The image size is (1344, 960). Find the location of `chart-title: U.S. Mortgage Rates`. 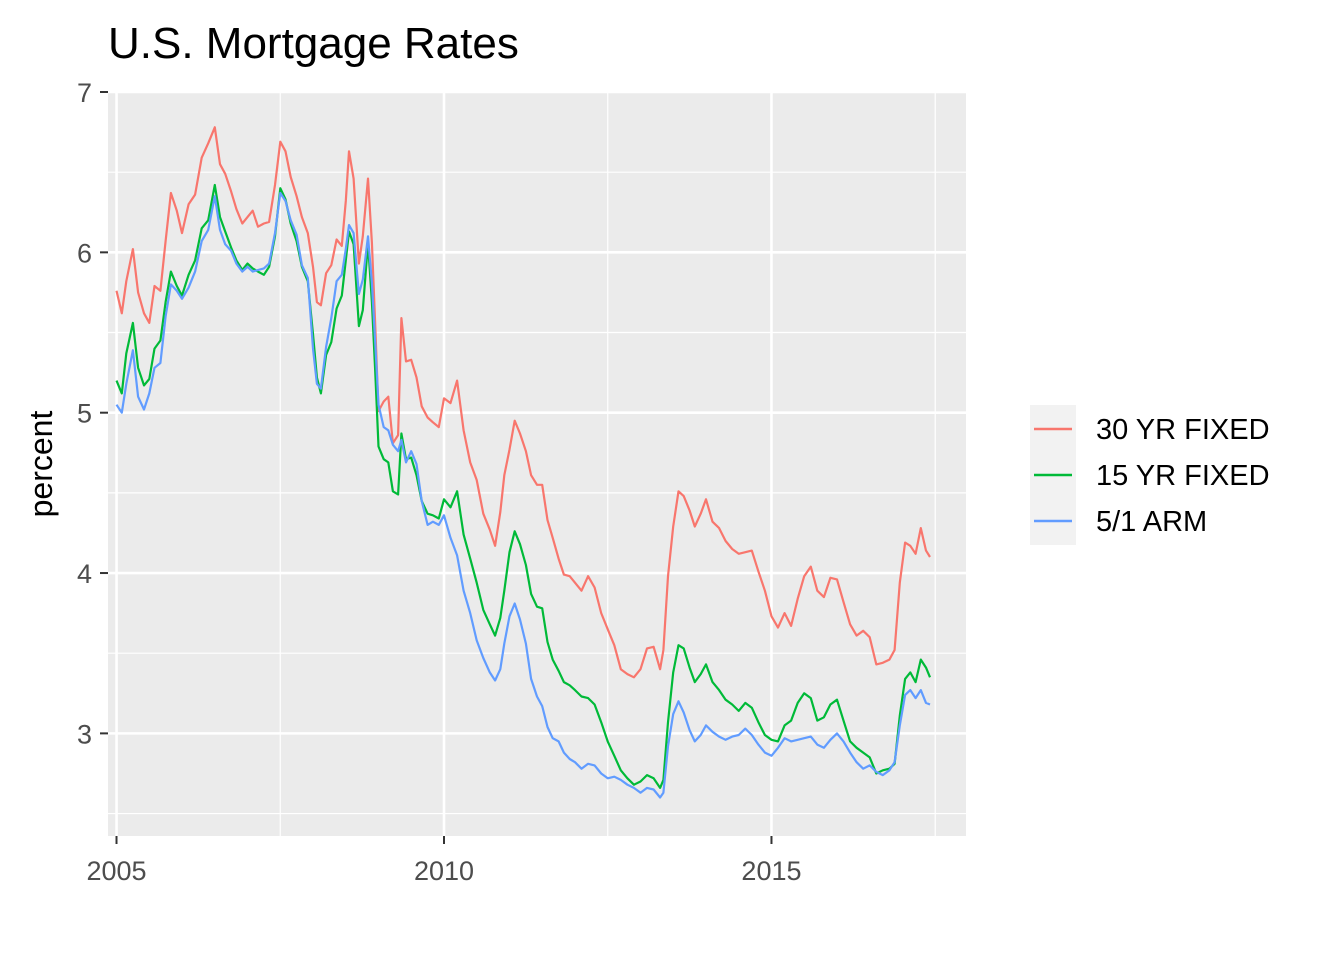

chart-title: U.S. Mortgage Rates is located at coordinates (313, 43).